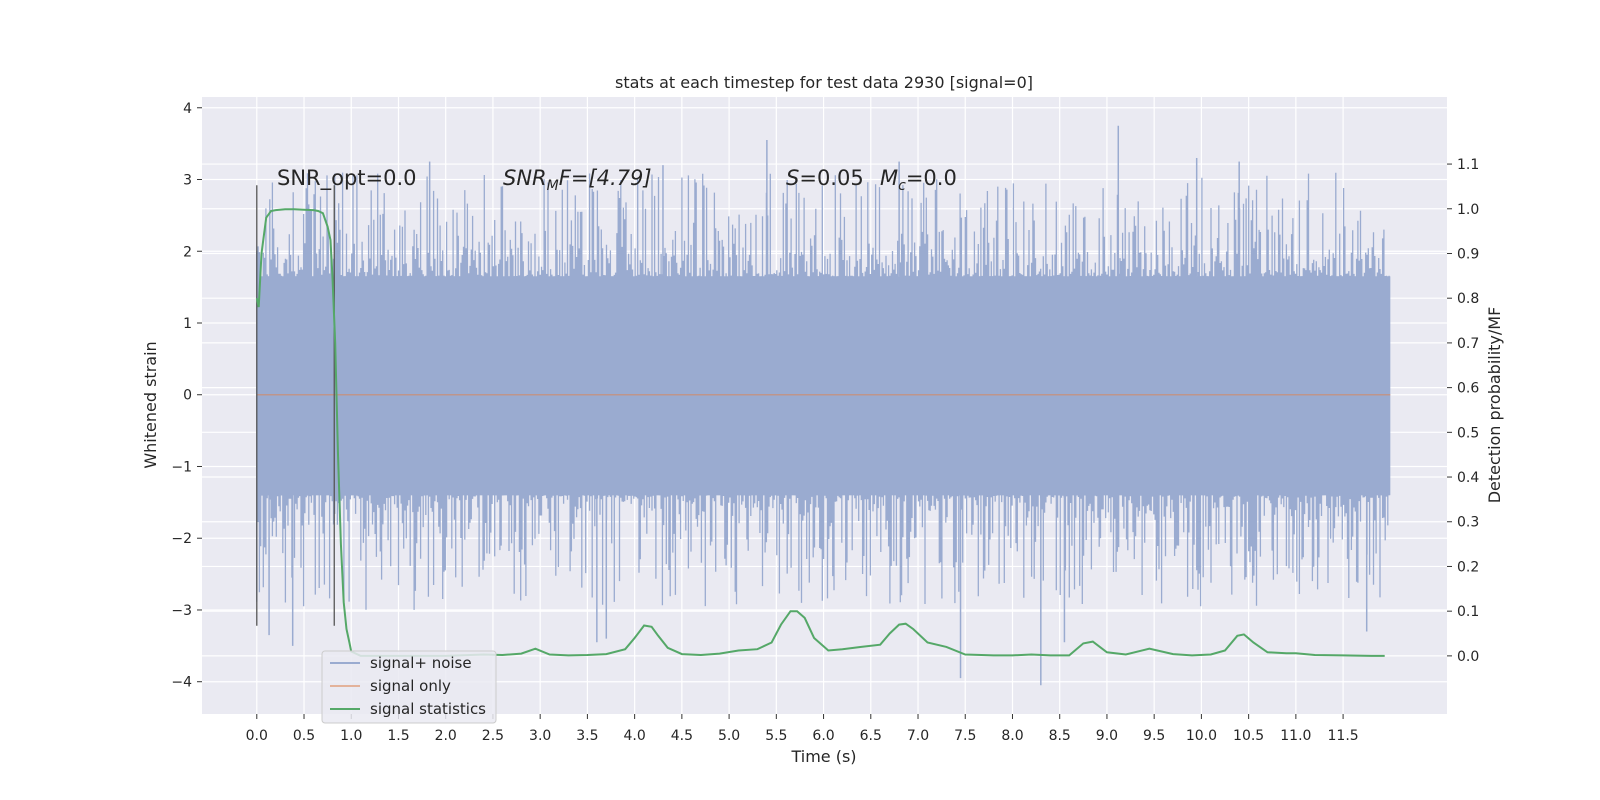 This screenshot has height=800, width=1600. Describe the element at coordinates (1468, 567) in the screenshot. I see `y2-tick-label: 0.2` at that location.